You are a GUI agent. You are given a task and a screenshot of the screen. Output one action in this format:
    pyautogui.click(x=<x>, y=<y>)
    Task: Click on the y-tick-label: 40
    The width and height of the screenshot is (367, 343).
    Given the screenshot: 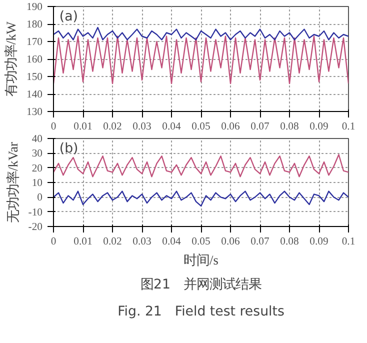 What is the action you would take?
    pyautogui.click(x=37, y=139)
    